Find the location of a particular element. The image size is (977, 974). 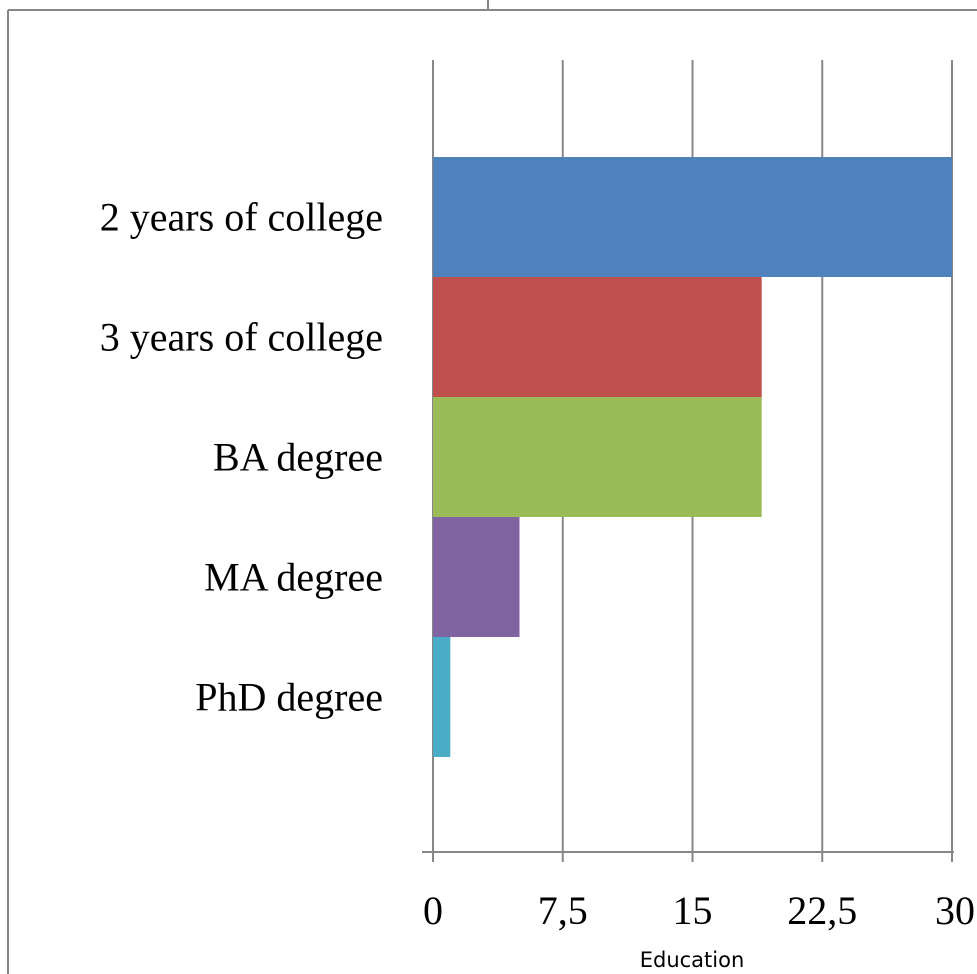

x-tick-labels: 0 7,5 15 22,5 30 is located at coordinates (699, 910).